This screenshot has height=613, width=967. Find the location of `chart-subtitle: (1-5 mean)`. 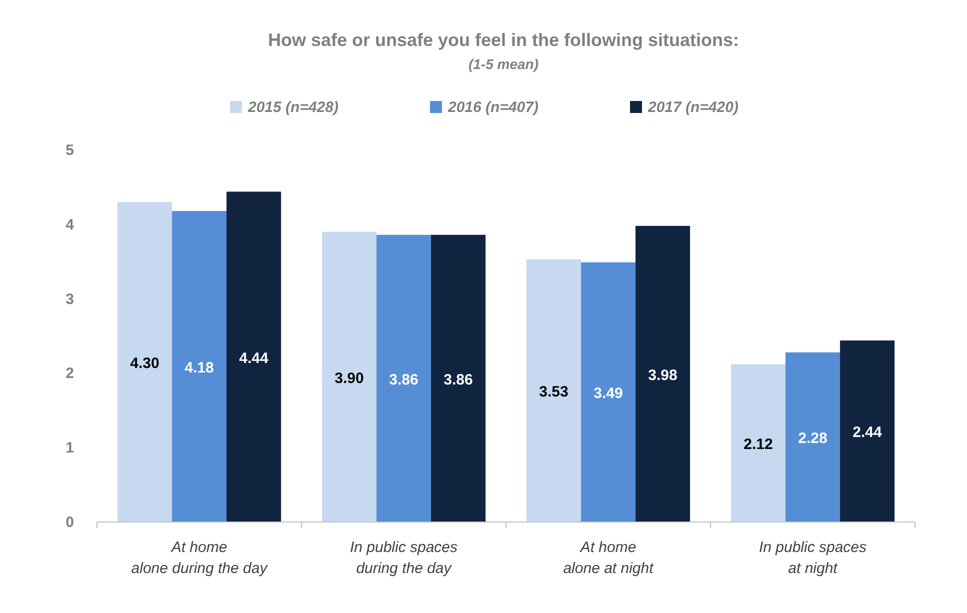

chart-subtitle: (1-5 mean) is located at coordinates (503, 64).